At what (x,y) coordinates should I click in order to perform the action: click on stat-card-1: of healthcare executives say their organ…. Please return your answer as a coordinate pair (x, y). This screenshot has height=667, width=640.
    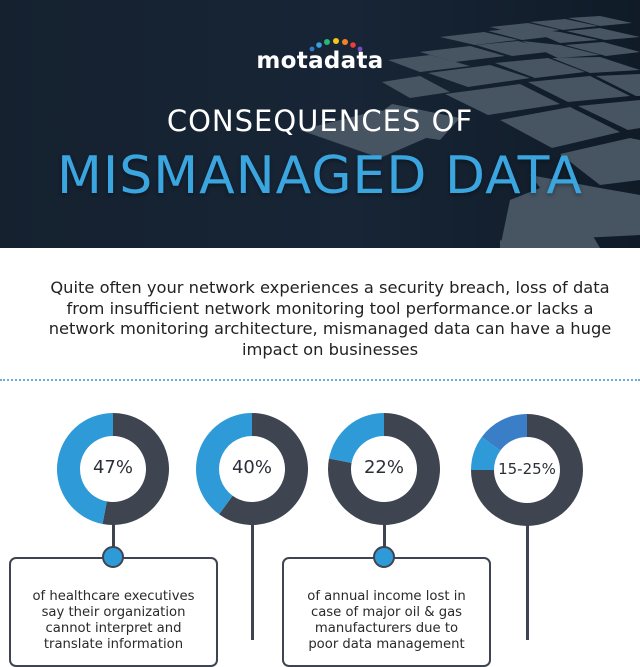
    Looking at the image, I should click on (113, 612).